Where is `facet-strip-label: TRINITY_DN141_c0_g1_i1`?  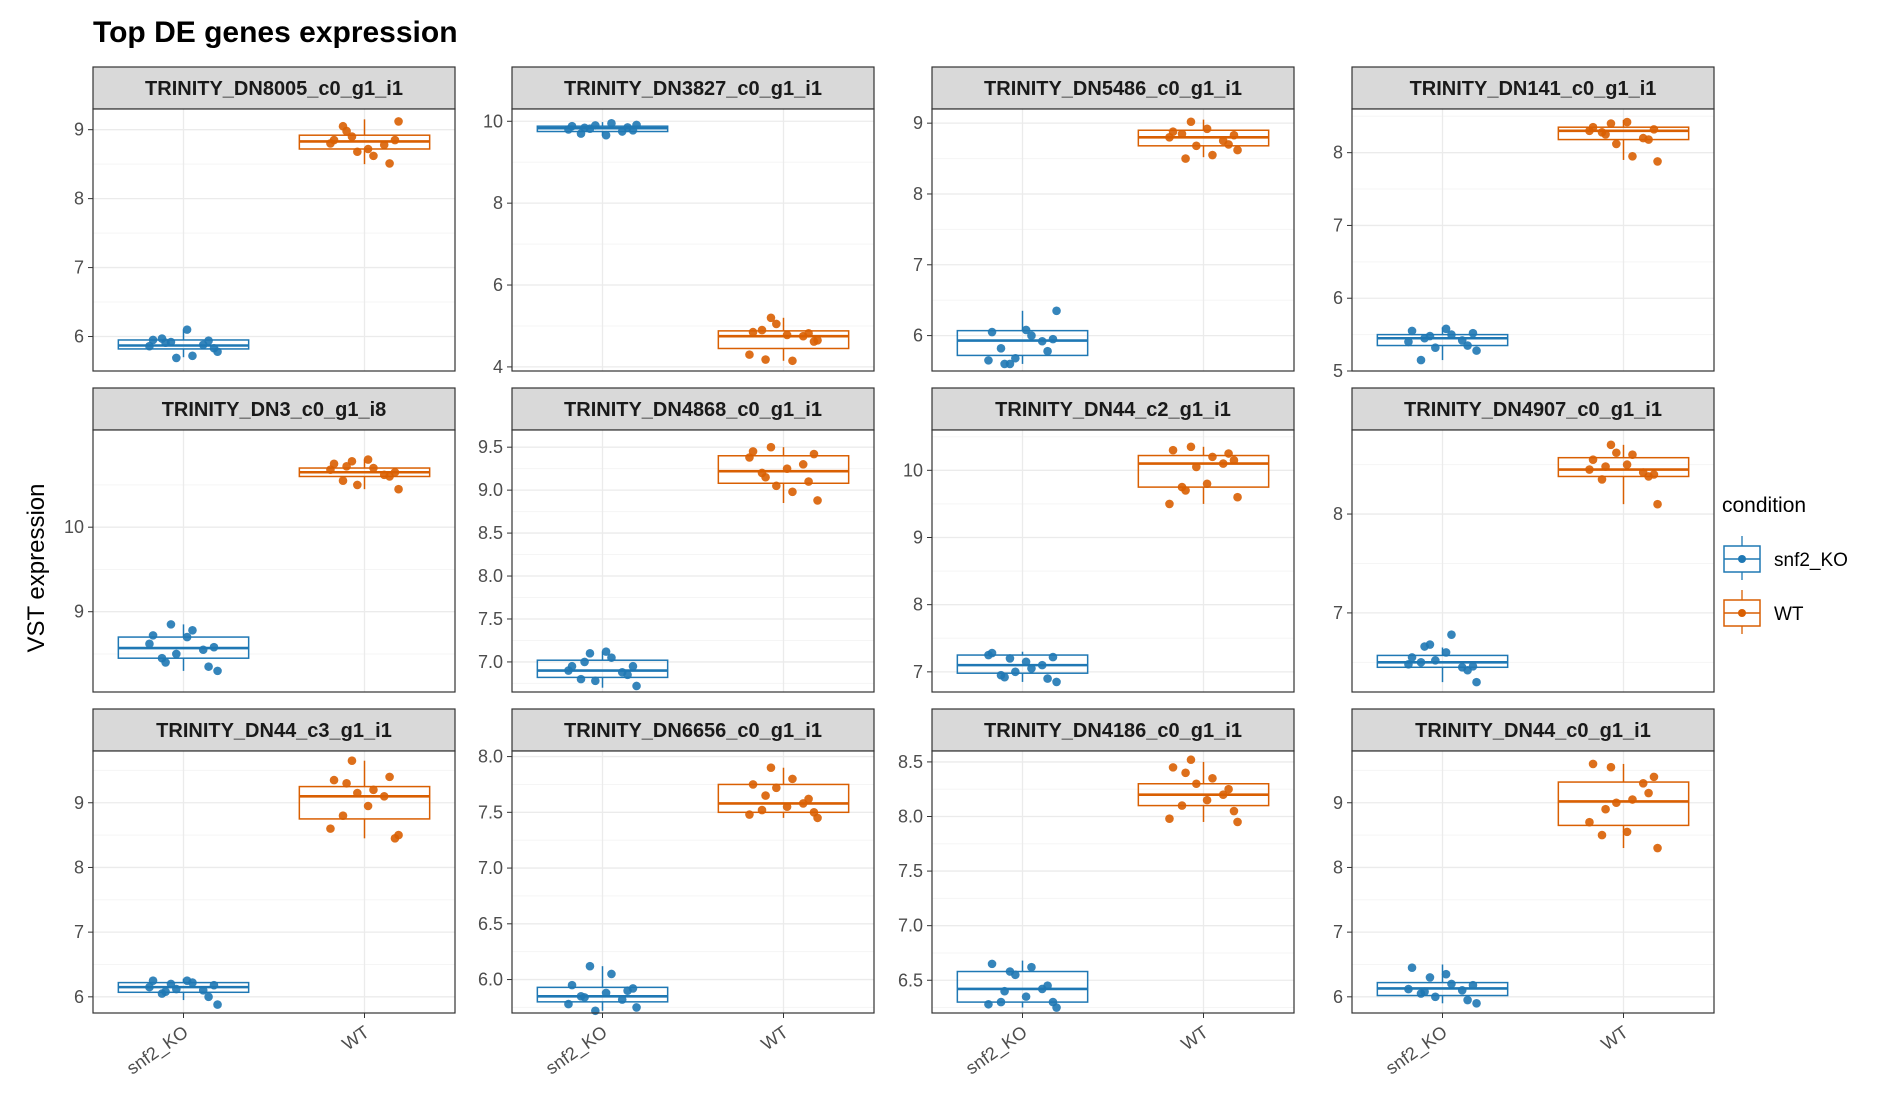
facet-strip-label: TRINITY_DN141_c0_g1_i1 is located at coordinates (1533, 89).